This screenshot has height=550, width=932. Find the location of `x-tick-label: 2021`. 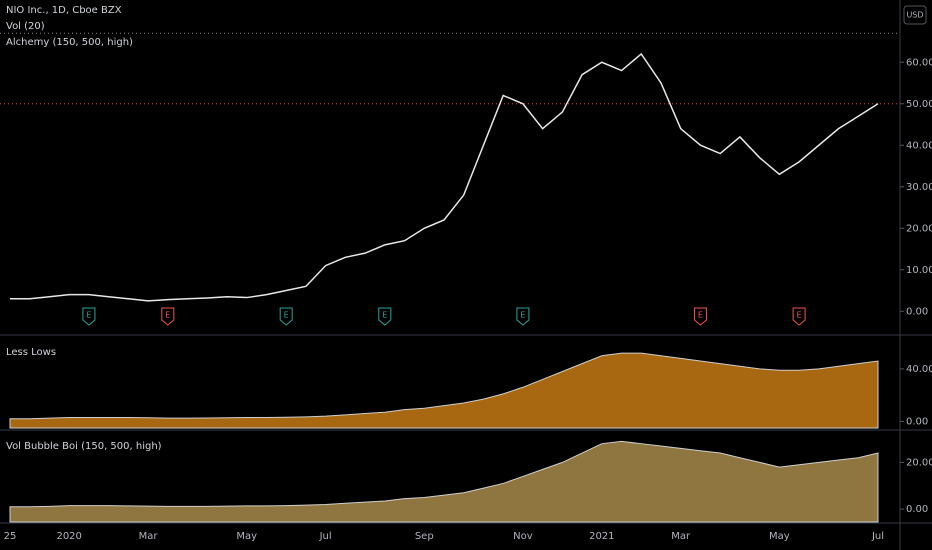

x-tick-label: 2021 is located at coordinates (601, 536).